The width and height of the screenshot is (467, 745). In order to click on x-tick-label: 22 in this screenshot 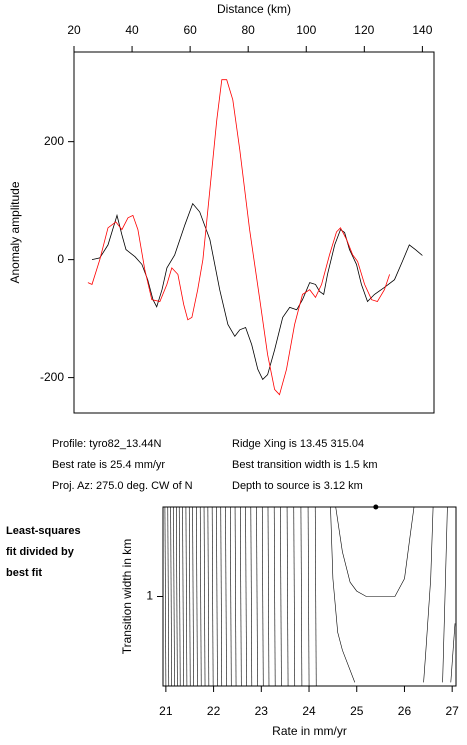, I will do `click(214, 711)`.